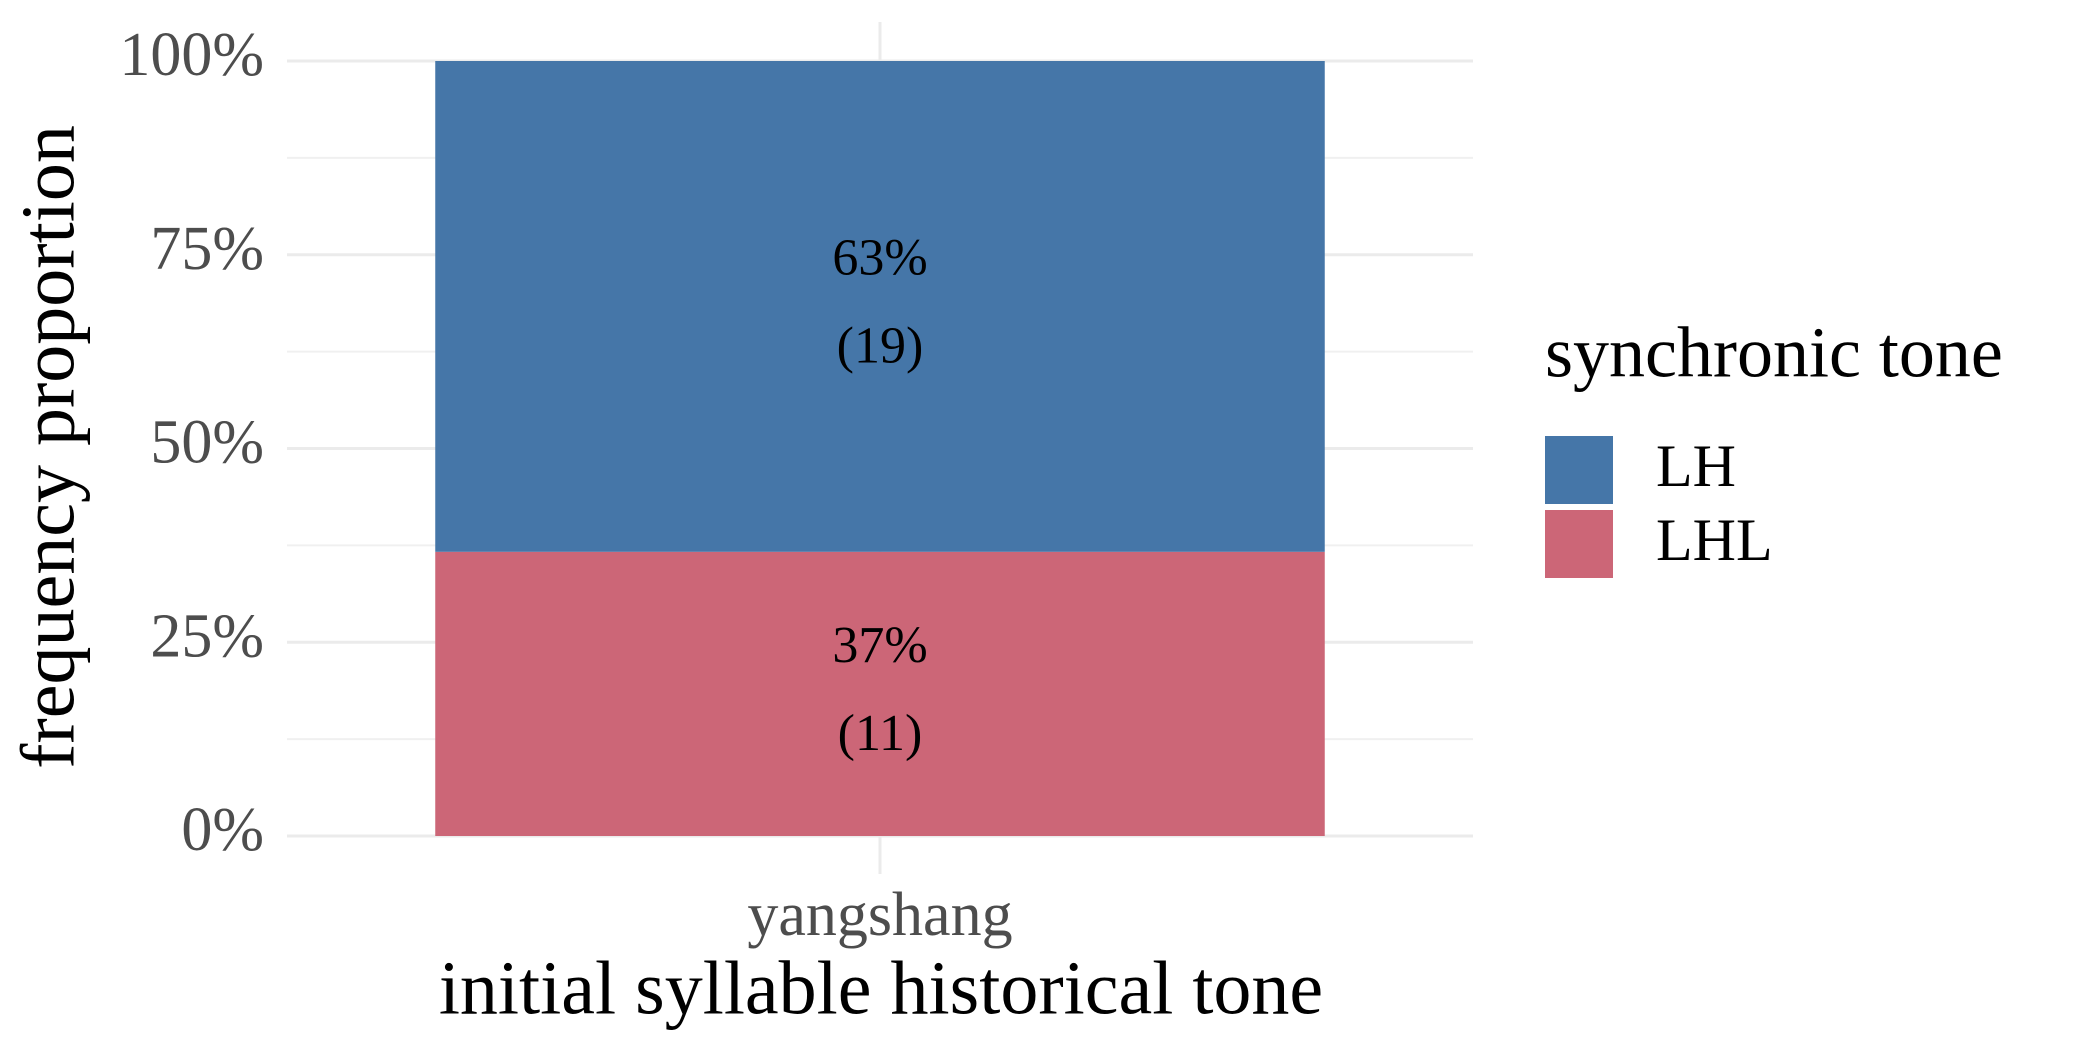  What do you see at coordinates (879, 257) in the screenshot?
I see `value-label: 63%` at bounding box center [879, 257].